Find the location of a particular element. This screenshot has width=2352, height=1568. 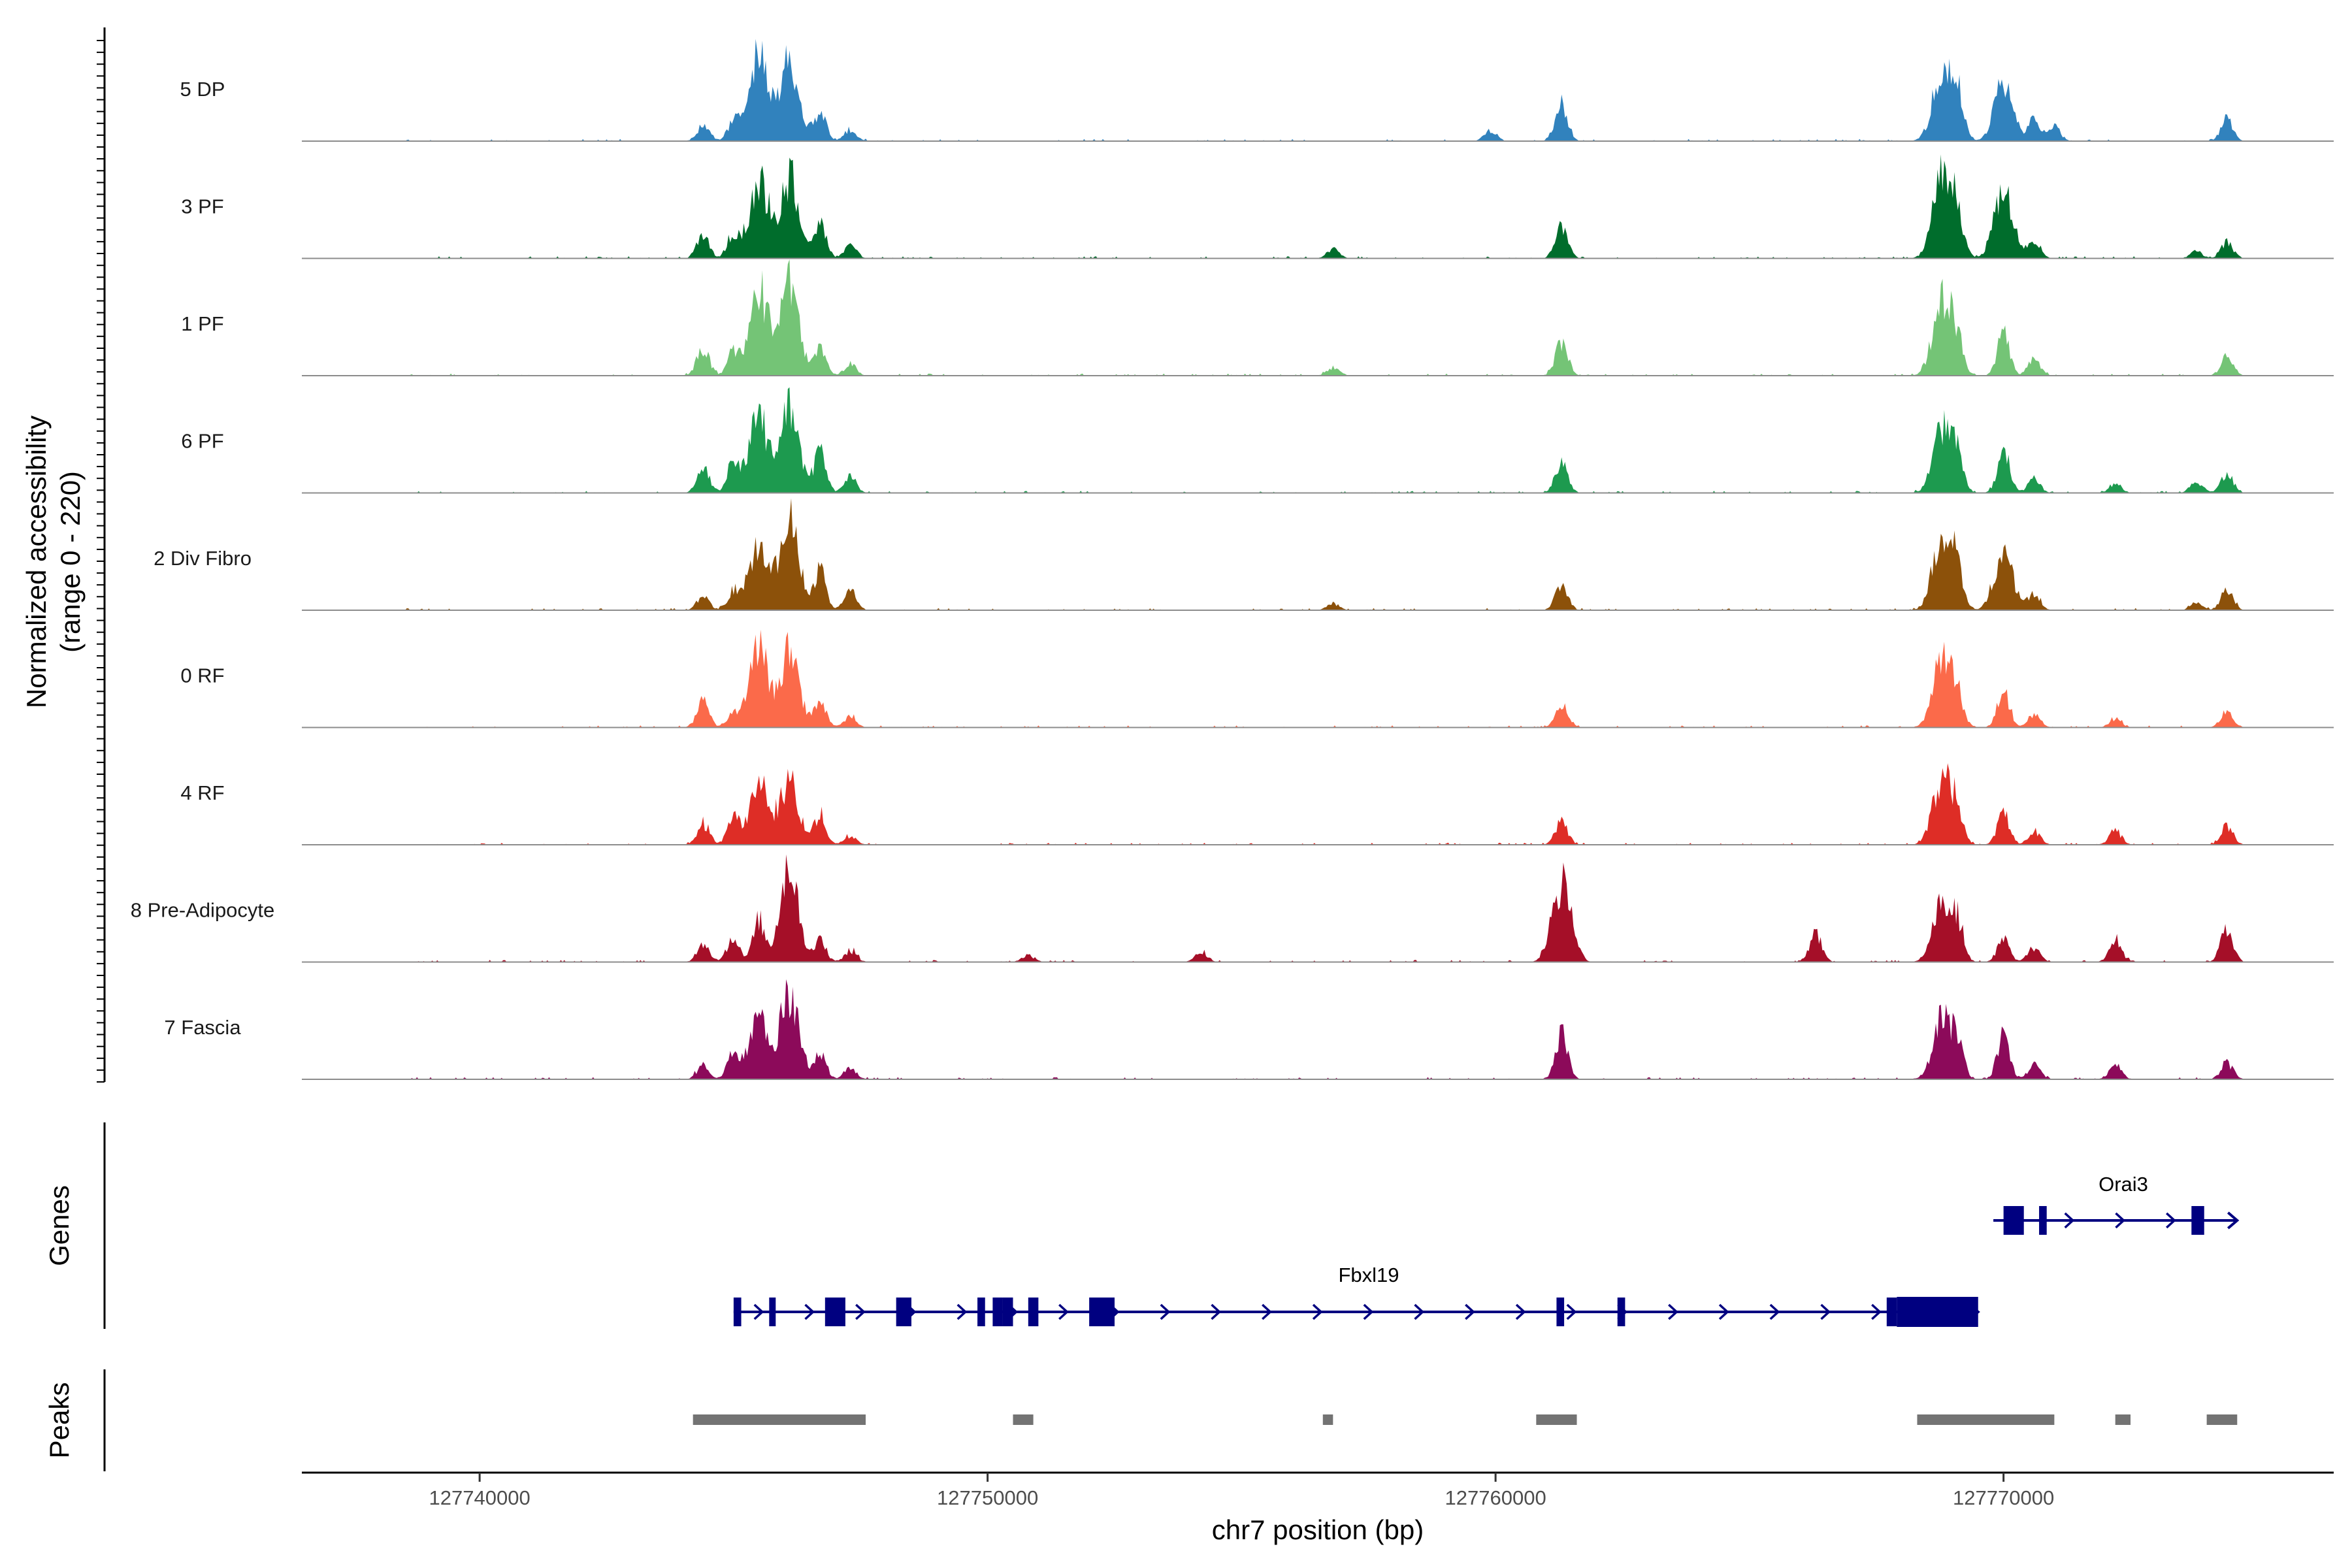

accessibility-y-axis is located at coordinates (101, 555).